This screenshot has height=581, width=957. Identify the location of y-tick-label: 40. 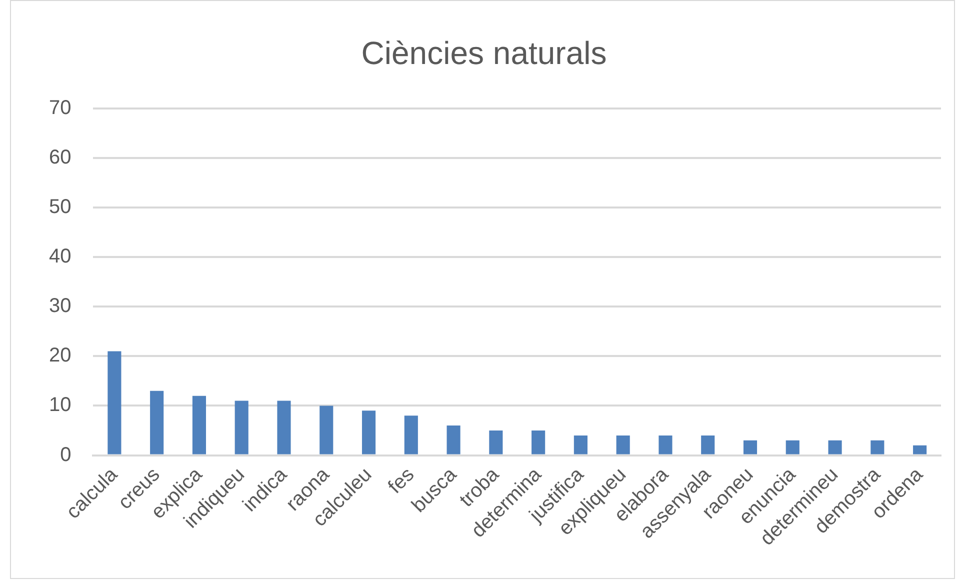
(60, 257).